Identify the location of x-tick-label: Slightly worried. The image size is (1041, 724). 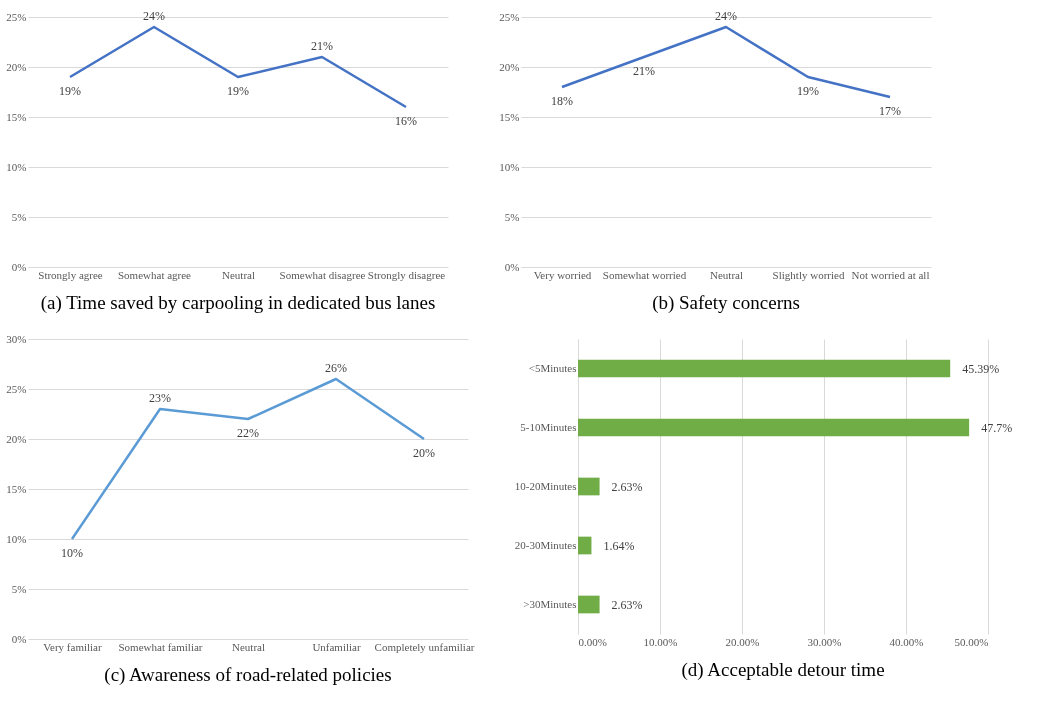
(808, 274).